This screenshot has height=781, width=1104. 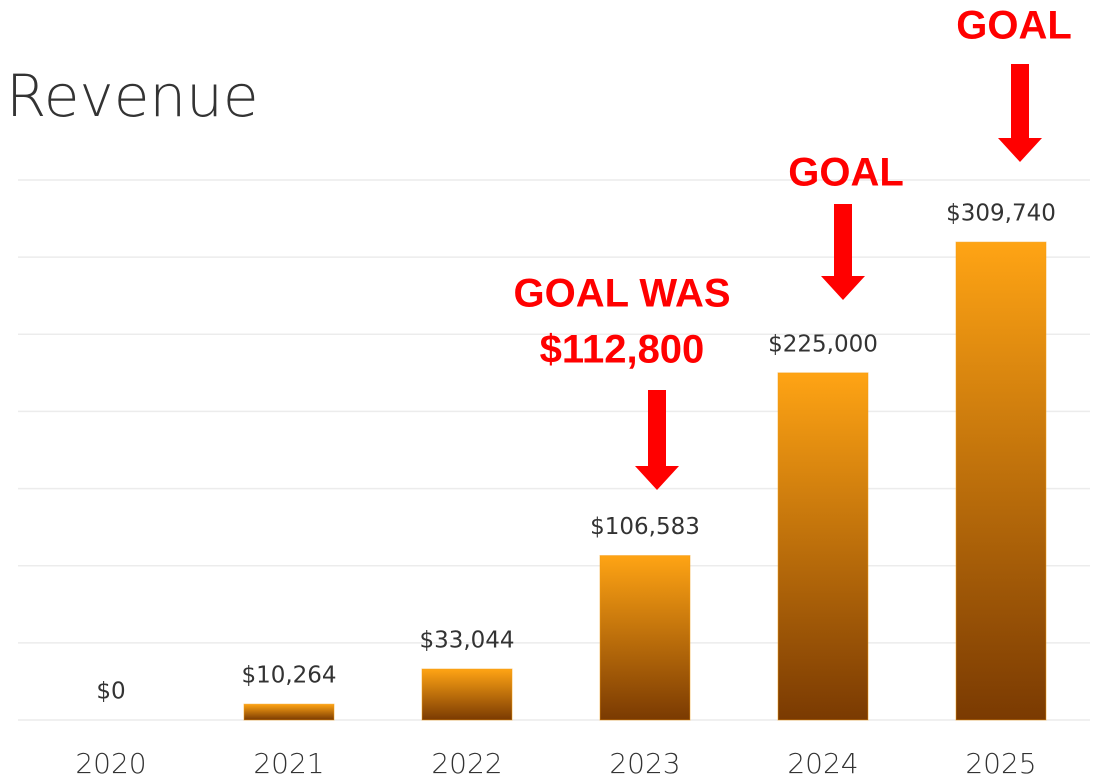 I want to click on x-tick-label: 2022, so click(x=466, y=763).